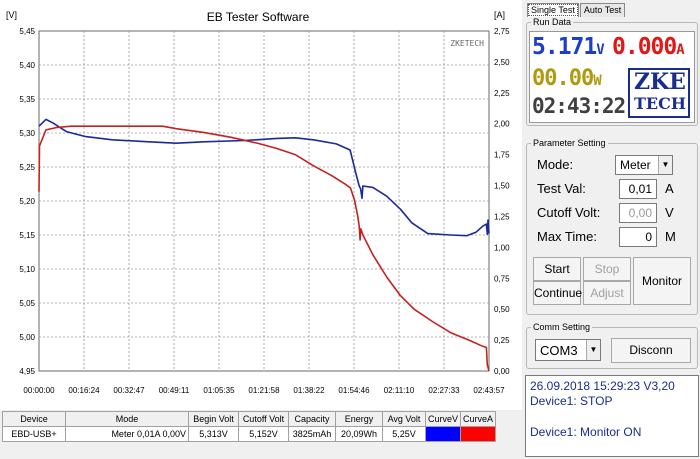 The height and width of the screenshot is (459, 700). What do you see at coordinates (359, 434) in the screenshot?
I see `cell-energy: 20,09Wh` at bounding box center [359, 434].